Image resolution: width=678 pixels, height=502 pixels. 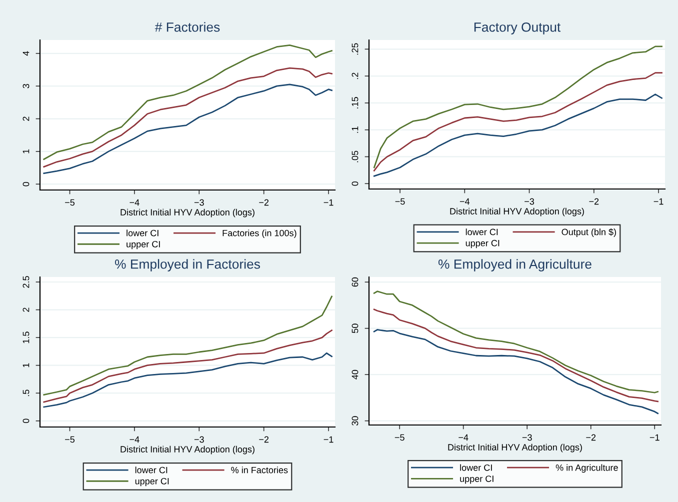 I want to click on chart-title: % Employed in Factories, so click(x=187, y=265).